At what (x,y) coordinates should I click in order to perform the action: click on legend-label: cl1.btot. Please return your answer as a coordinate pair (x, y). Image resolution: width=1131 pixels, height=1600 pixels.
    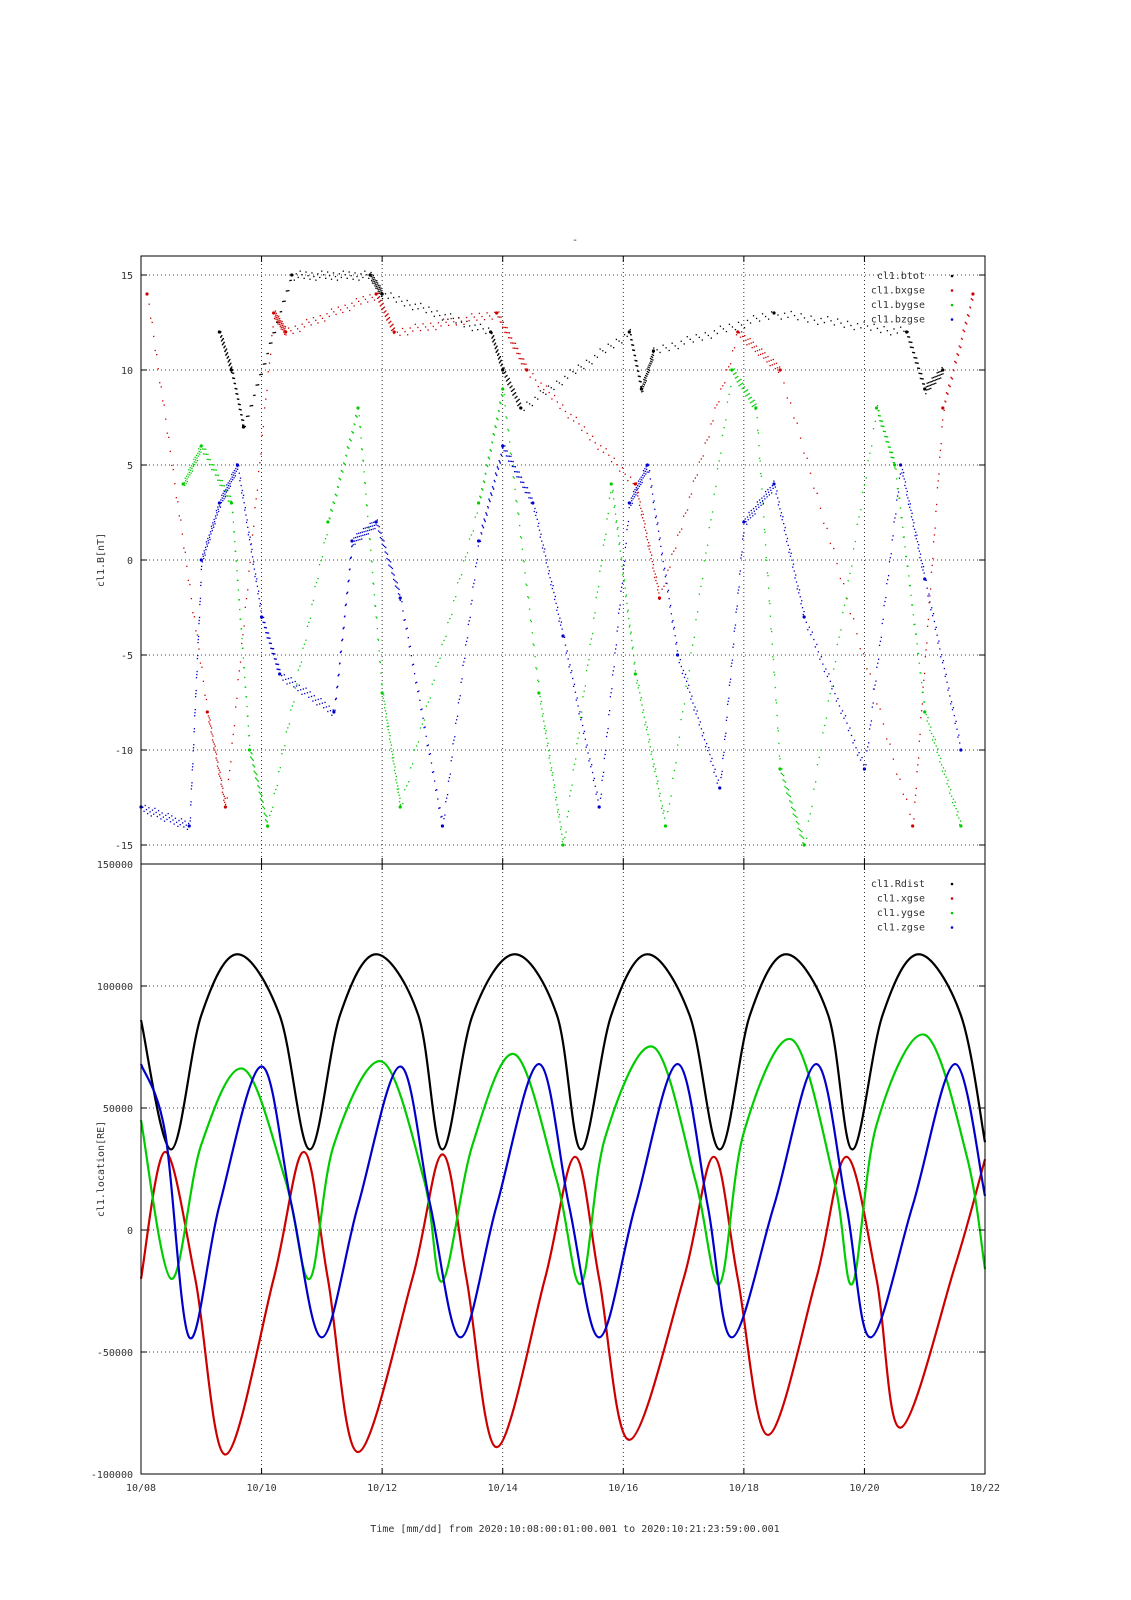
    Looking at the image, I should click on (901, 276).